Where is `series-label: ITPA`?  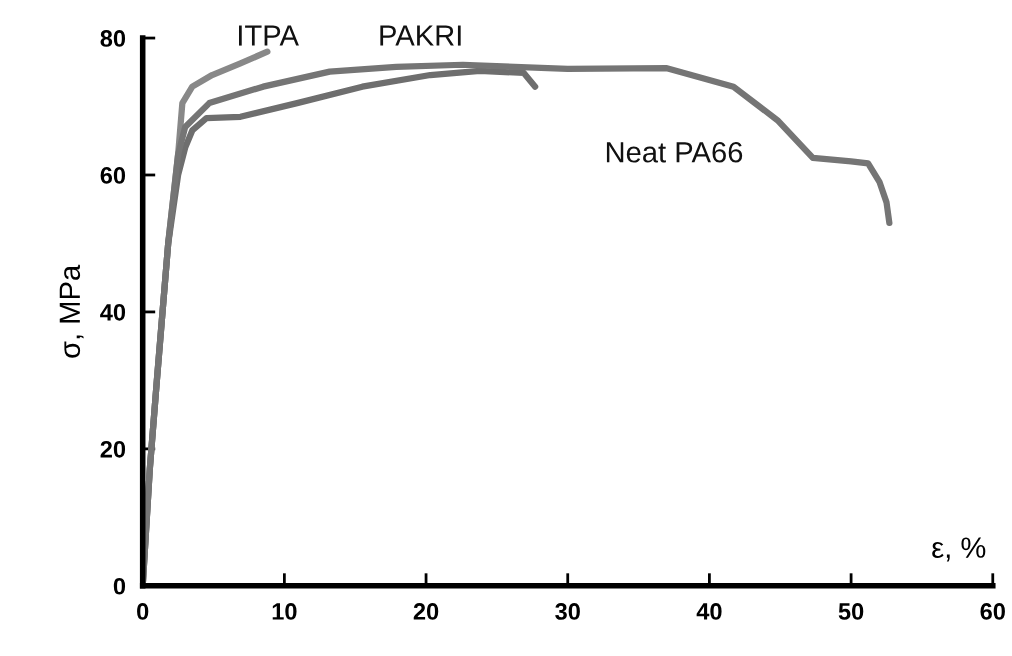 series-label: ITPA is located at coordinates (269, 35).